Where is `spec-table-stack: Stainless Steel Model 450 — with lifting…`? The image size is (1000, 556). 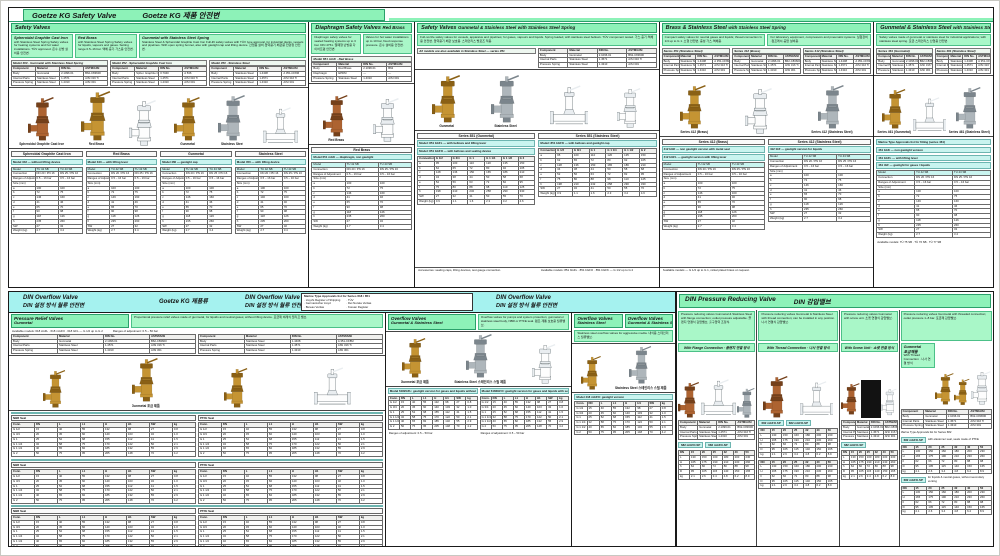 spec-table-stack: Stainless Steel Model 450 — with lifting… is located at coordinates (270, 218).